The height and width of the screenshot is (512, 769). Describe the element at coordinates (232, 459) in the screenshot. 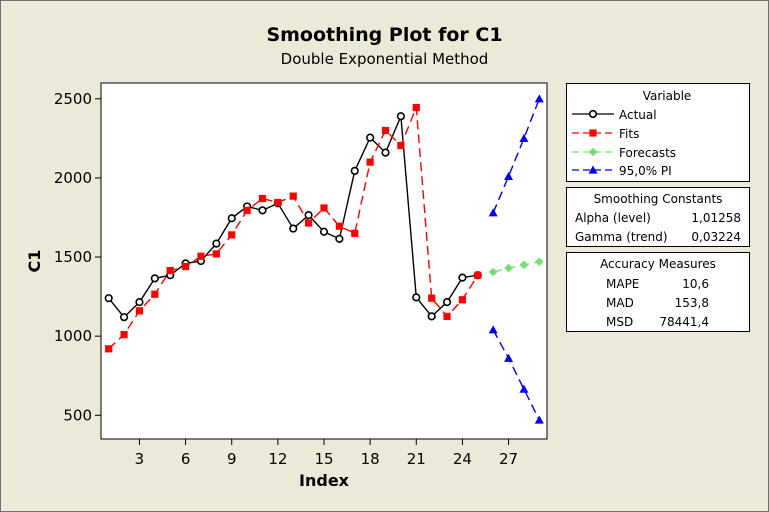

I see `x-tick-label: 9` at that location.